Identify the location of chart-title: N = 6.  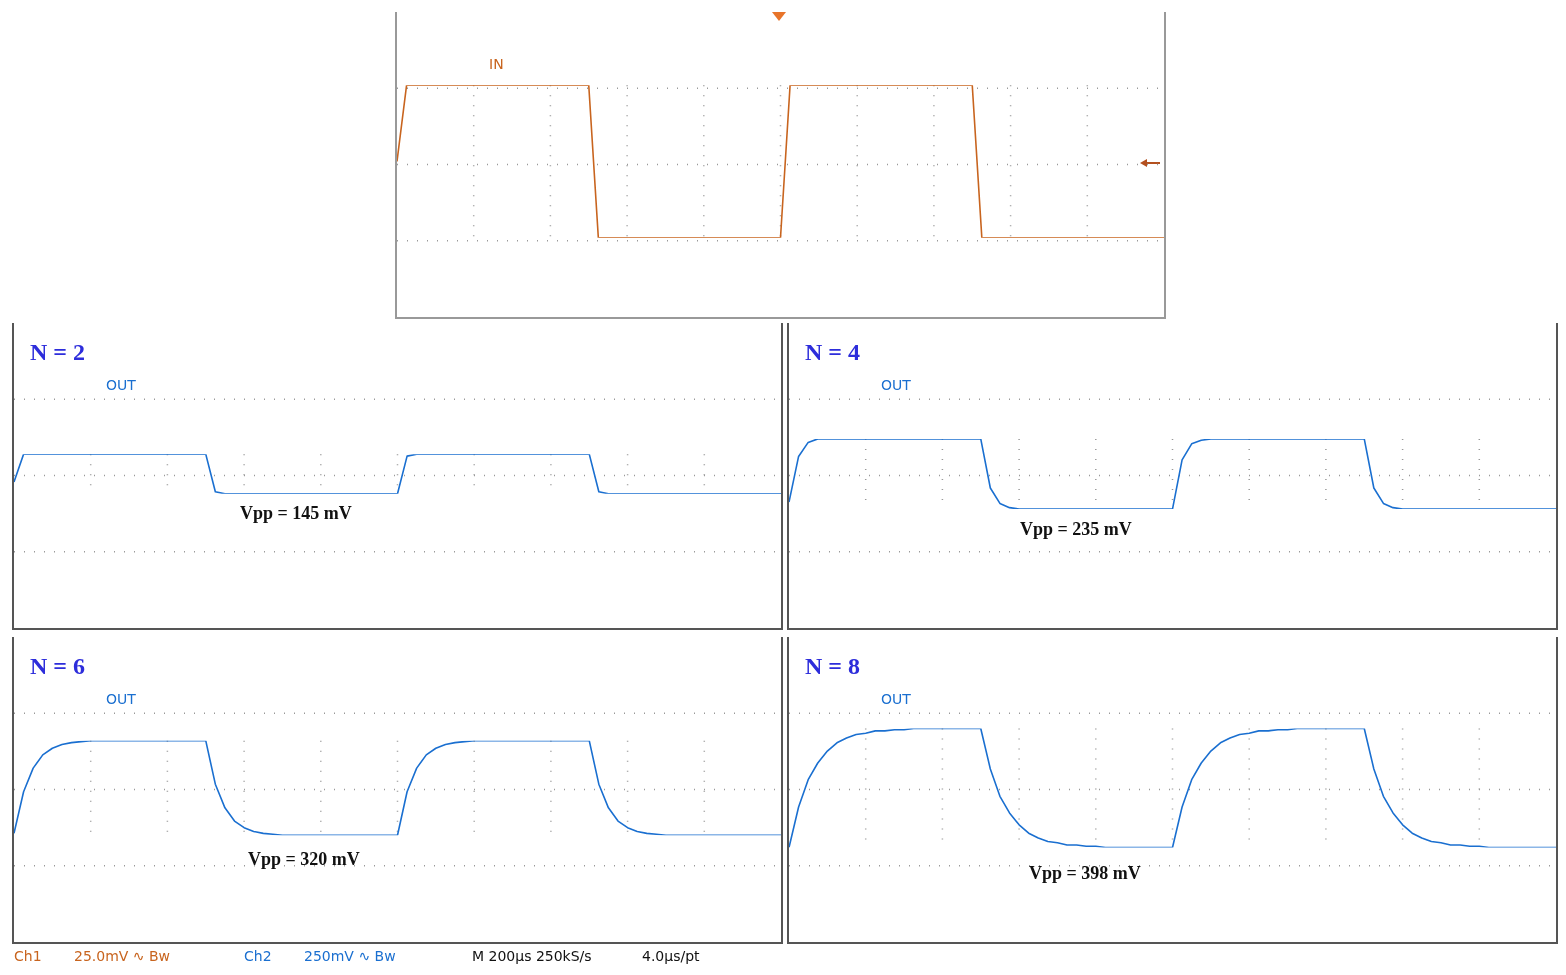
(58, 666).